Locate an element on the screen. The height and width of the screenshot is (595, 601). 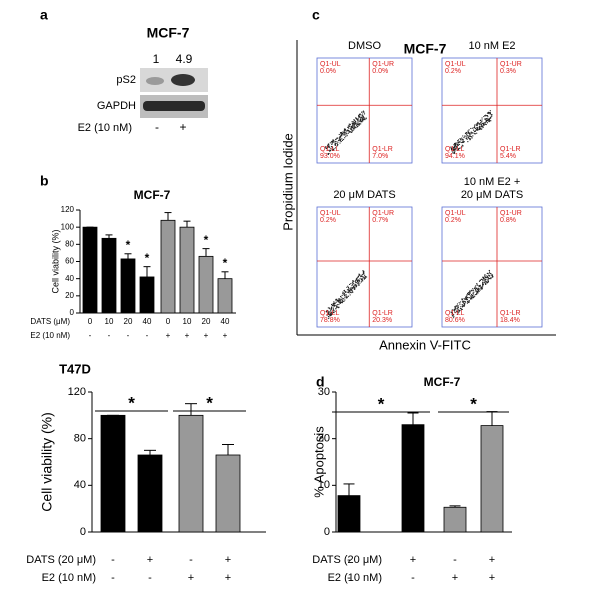
x-tick-label: - is located at coordinates (90, 335).